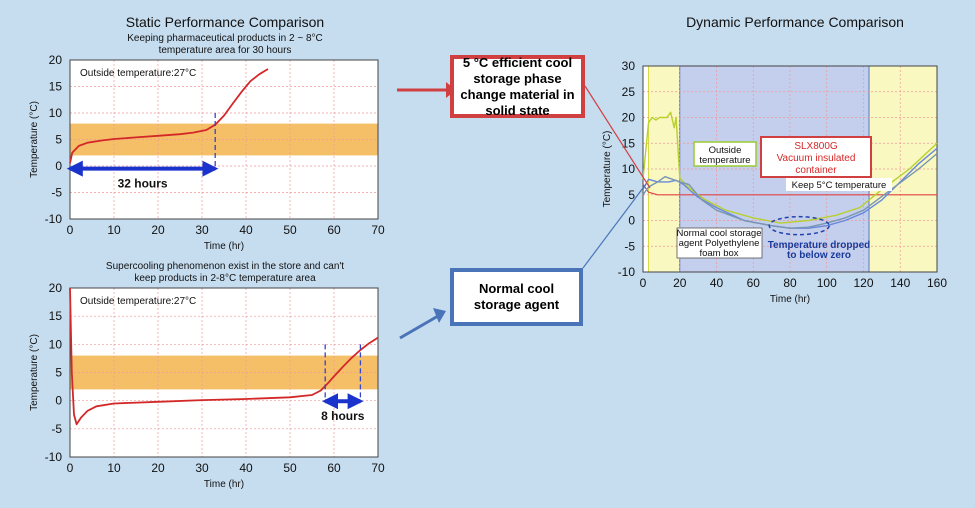 Image resolution: width=975 pixels, height=508 pixels. I want to click on normal-chart-connector, so click(614, 226).